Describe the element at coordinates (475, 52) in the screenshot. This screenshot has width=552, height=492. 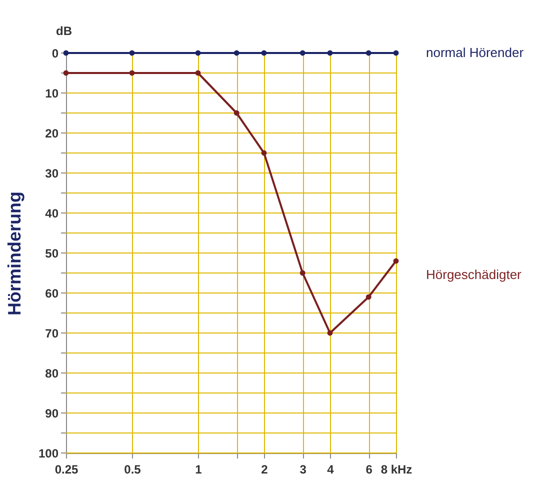
I see `text: normal Hörender` at that location.